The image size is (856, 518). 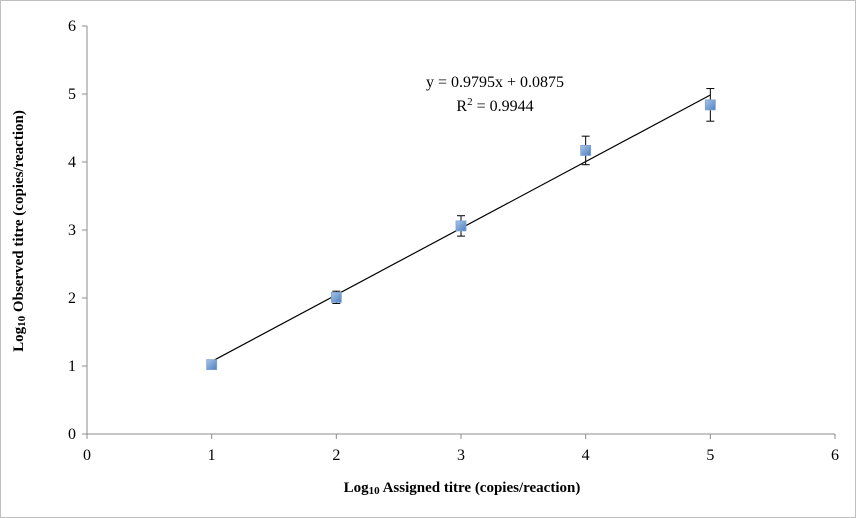 I want to click on r-squared-label: R2 = 0.9944, so click(x=494, y=105).